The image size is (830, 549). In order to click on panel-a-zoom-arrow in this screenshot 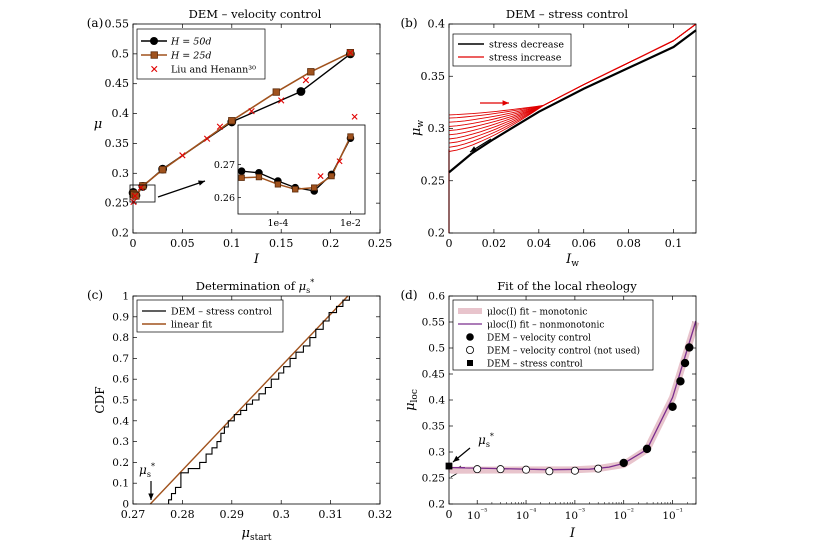, I will do `click(181, 189)`.